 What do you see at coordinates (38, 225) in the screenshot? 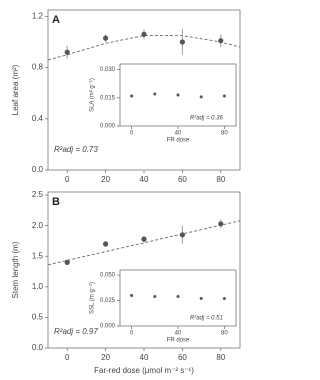
I see `y-tick-label: 2.0` at bounding box center [38, 225].